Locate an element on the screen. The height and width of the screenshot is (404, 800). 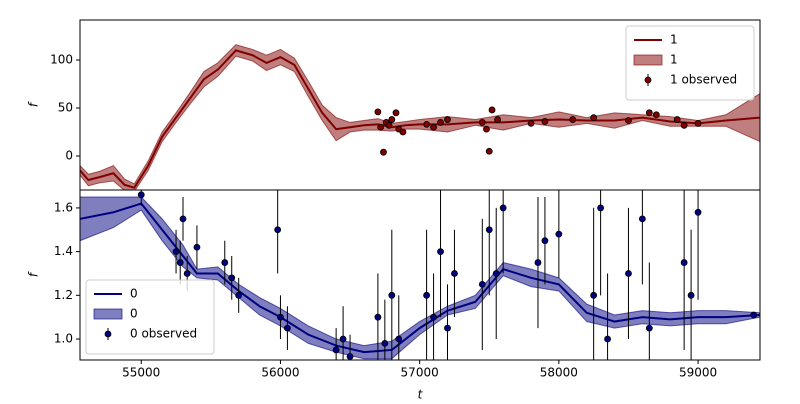
y-tick-label: 1.4 is located at coordinates (63, 251).